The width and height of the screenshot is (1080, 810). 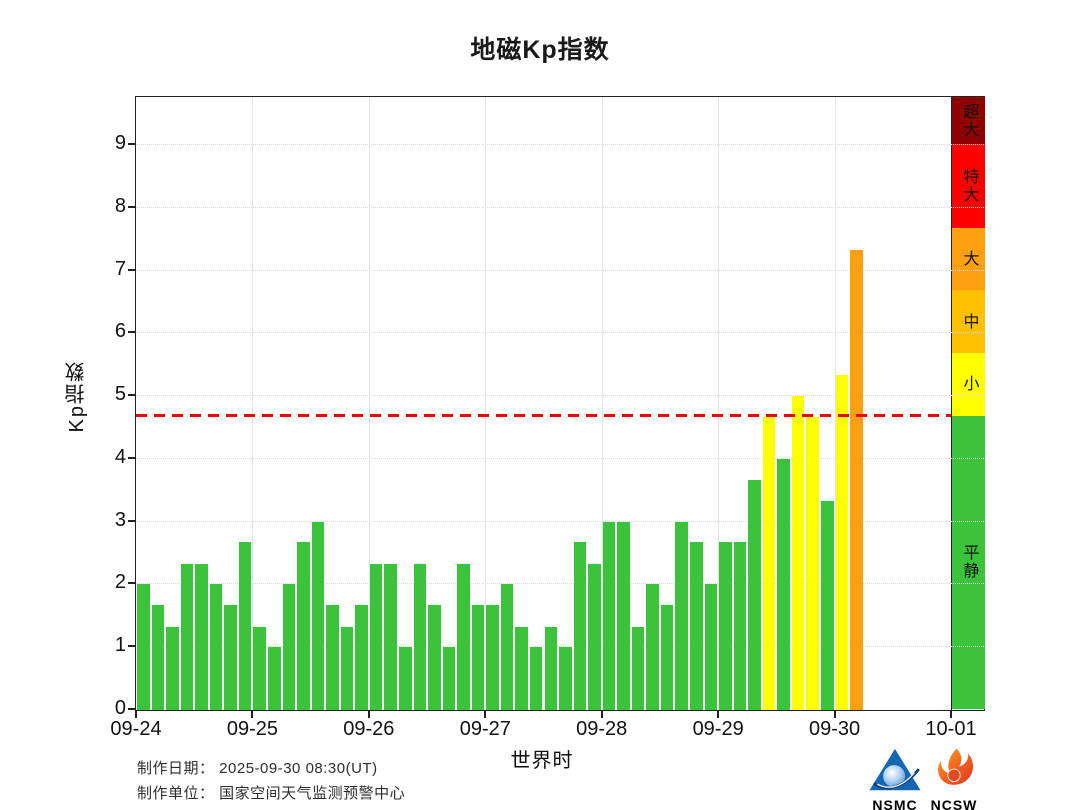 I want to click on kp-level-band-label: 小, so click(x=969, y=384).